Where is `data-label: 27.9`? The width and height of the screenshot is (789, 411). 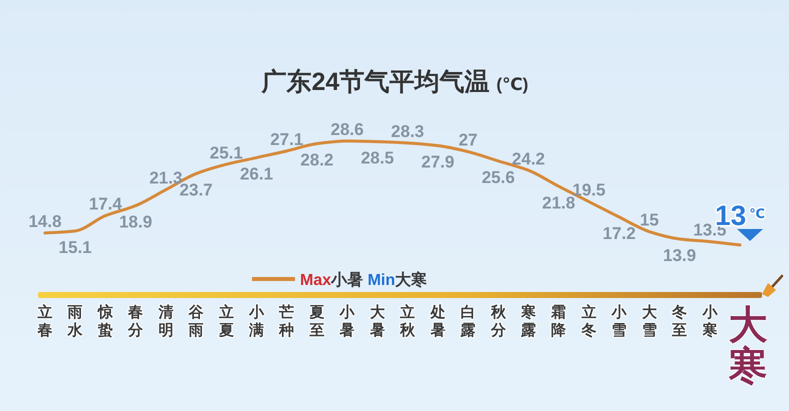
data-label: 27.9 is located at coordinates (437, 162).